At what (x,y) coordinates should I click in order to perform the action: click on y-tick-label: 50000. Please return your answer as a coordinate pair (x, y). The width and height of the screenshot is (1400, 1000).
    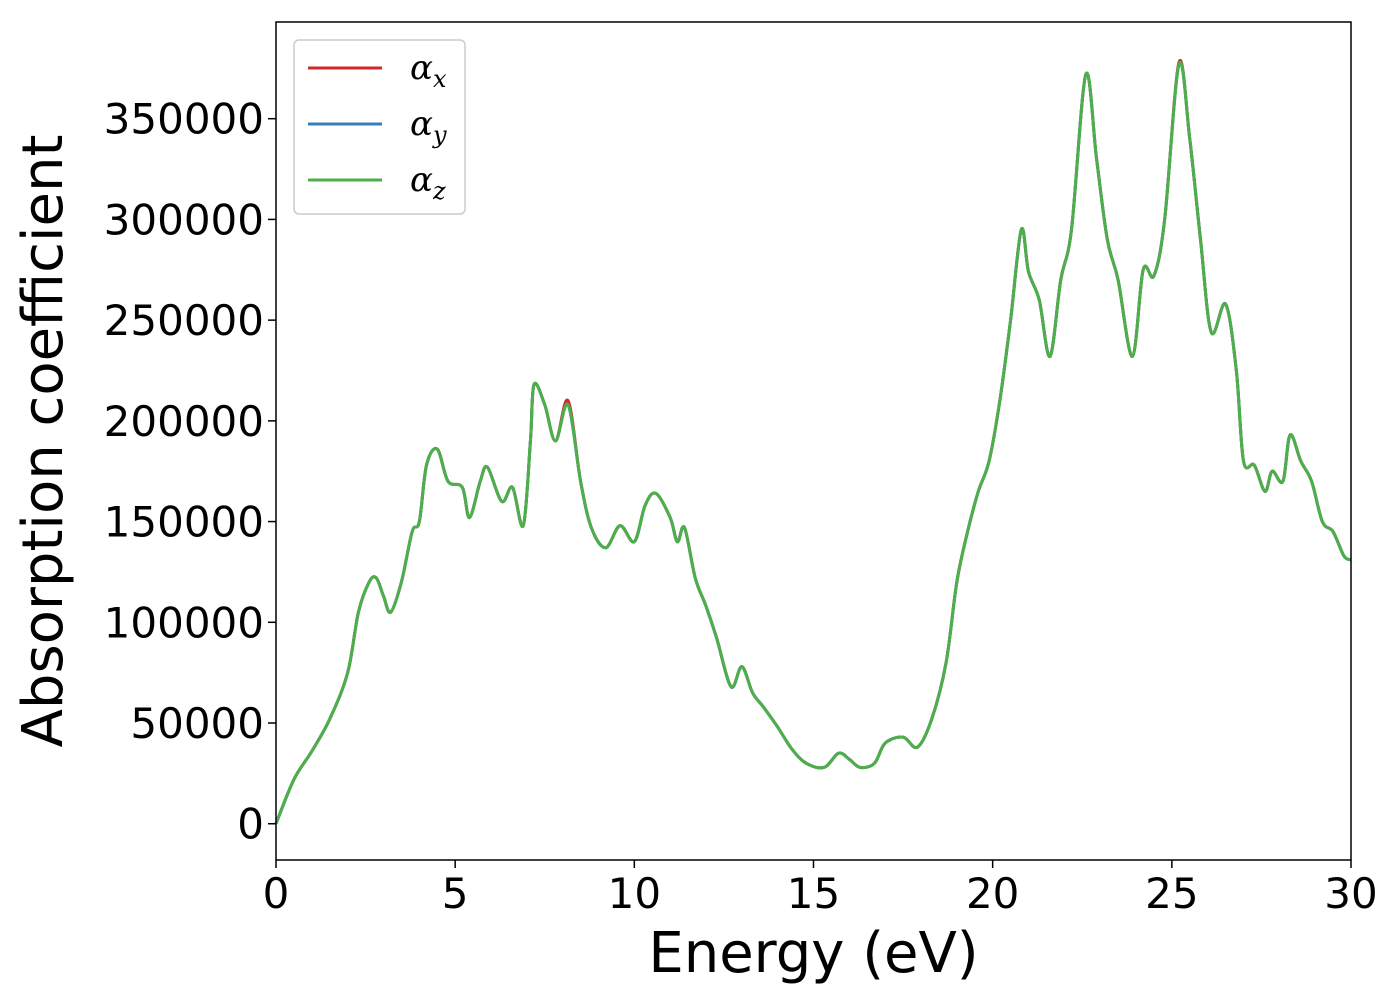
    Looking at the image, I should click on (197, 723).